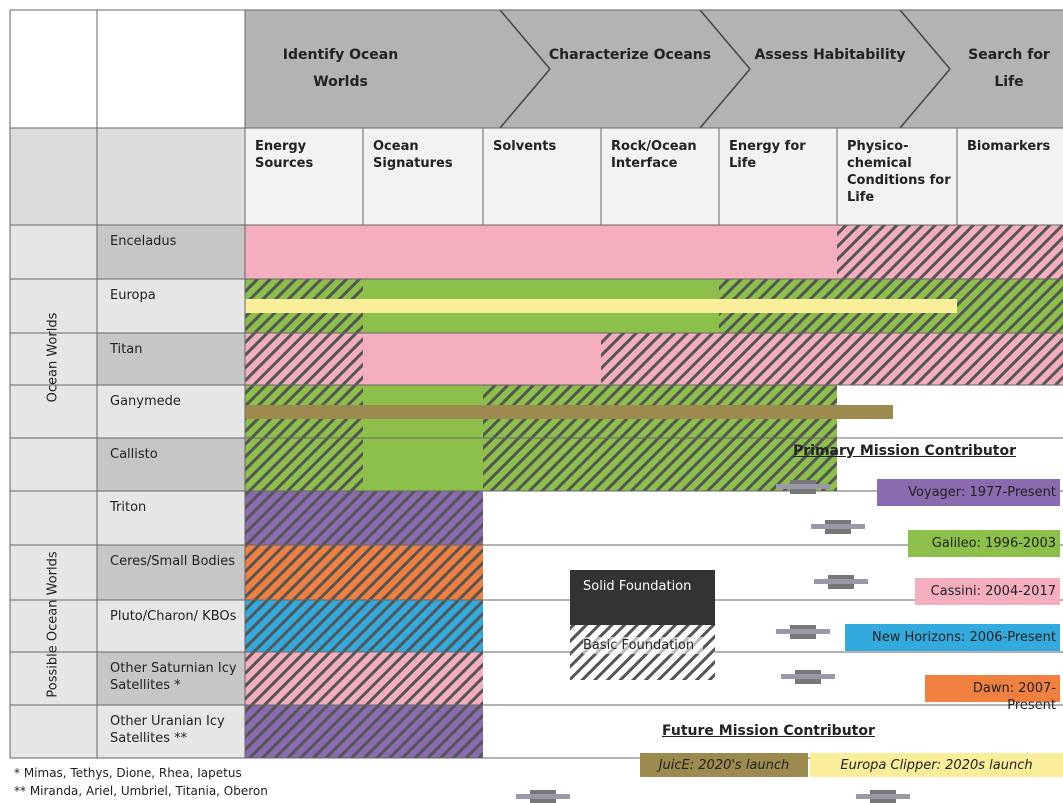  Describe the element at coordinates (133, 295) in the screenshot. I see `label: Europa` at that location.